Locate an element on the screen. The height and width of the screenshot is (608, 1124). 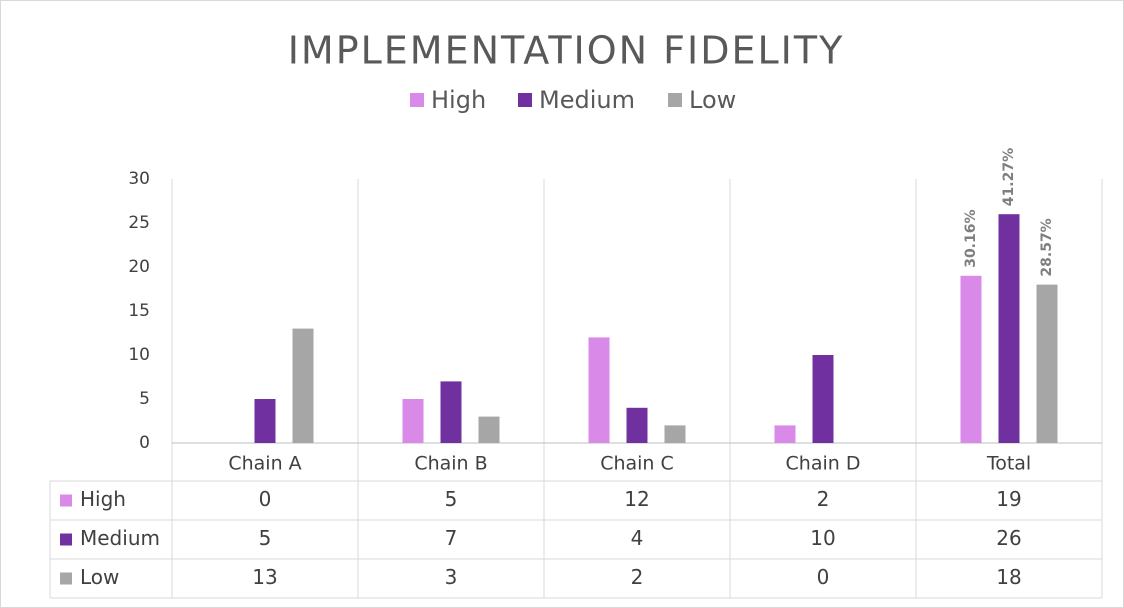
chart-title: IMPLEMENTATION FIDELITY is located at coordinates (566, 51).